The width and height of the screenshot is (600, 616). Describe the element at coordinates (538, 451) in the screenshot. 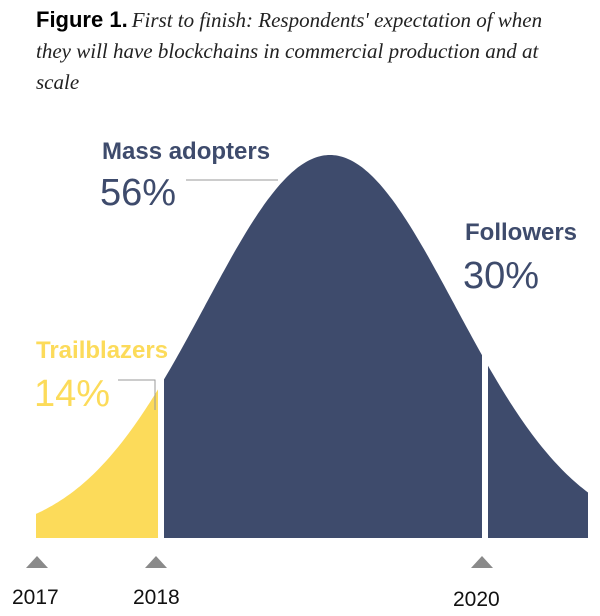

I see `segment-area-followers` at that location.